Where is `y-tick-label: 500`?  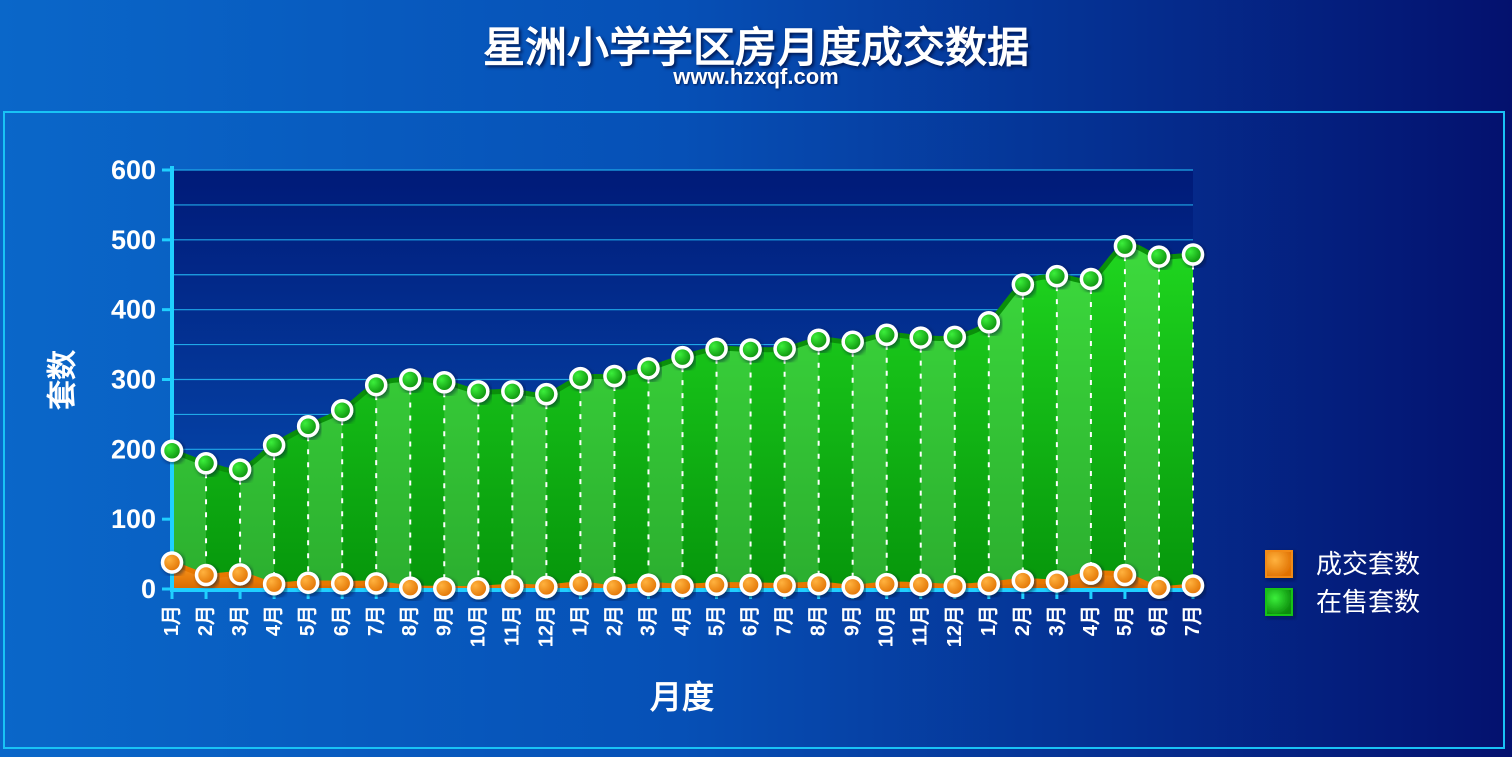
y-tick-label: 500 is located at coordinates (133, 240).